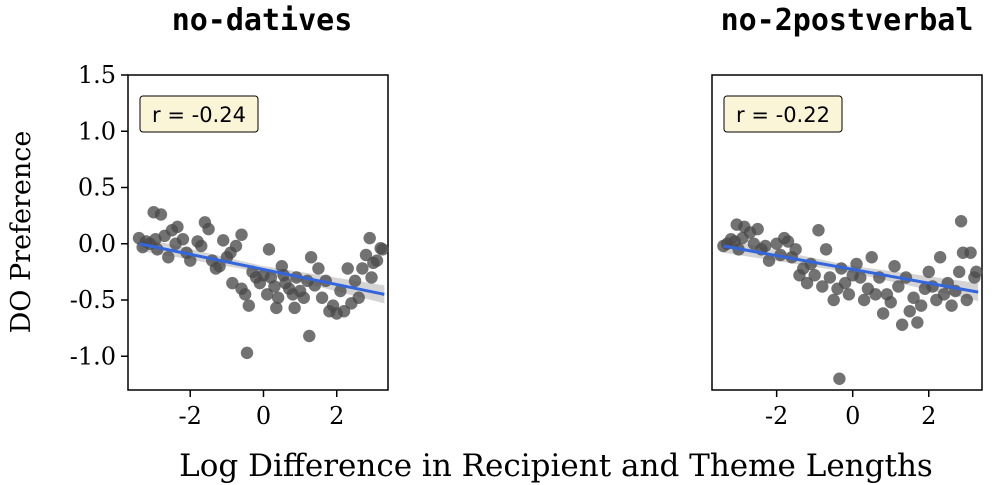  I want to click on panel-title: no-2postverbal, so click(847, 20).